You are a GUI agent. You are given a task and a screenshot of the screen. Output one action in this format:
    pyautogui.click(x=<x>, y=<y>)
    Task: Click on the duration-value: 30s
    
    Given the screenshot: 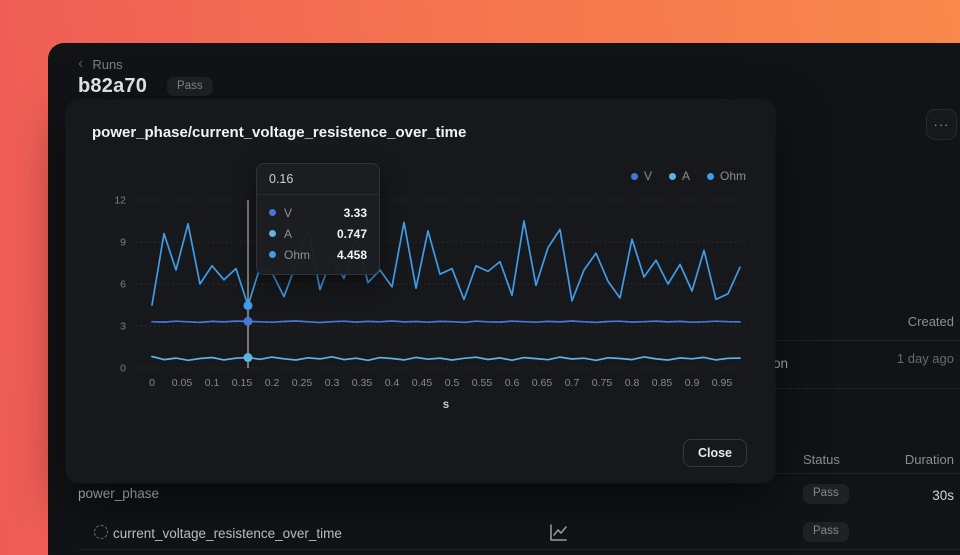 What is the action you would take?
    pyautogui.click(x=943, y=495)
    